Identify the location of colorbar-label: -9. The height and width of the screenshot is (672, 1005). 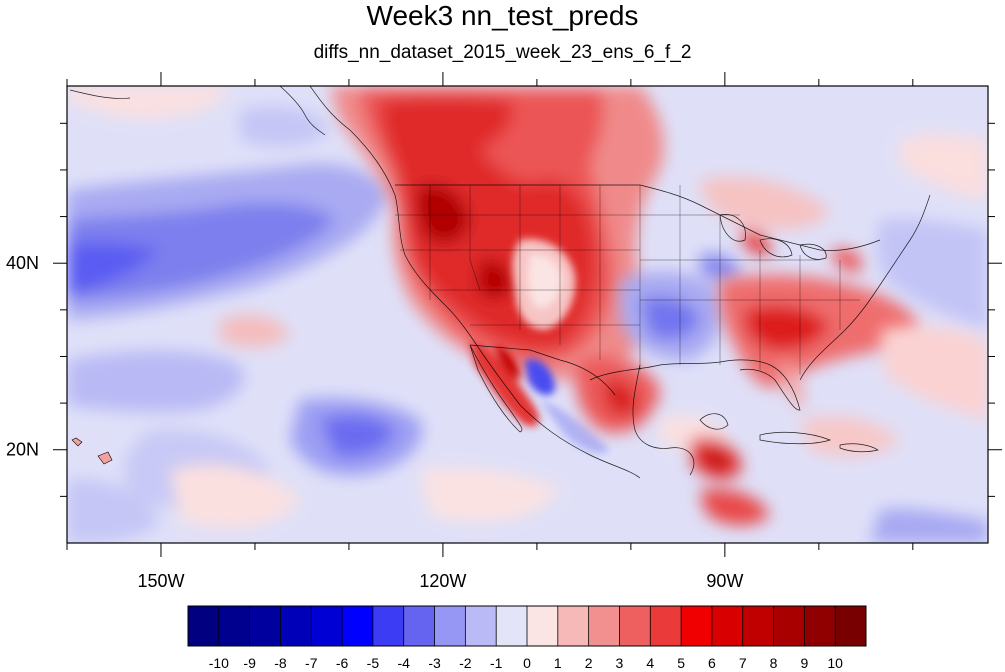
(249, 663).